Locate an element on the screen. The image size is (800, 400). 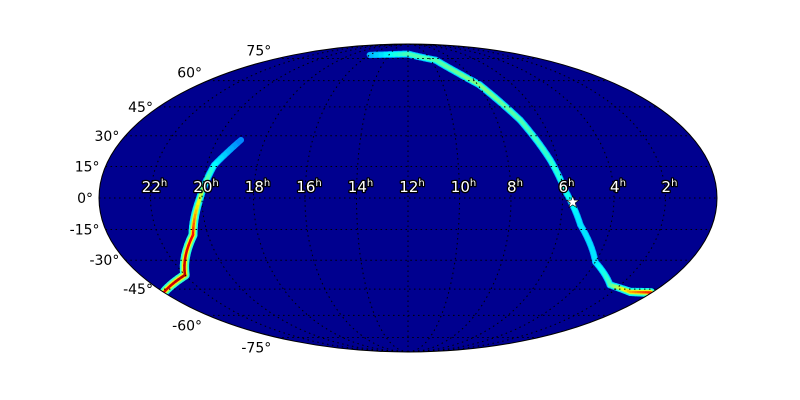
dec-tick-label: 15° is located at coordinates (87, 167).